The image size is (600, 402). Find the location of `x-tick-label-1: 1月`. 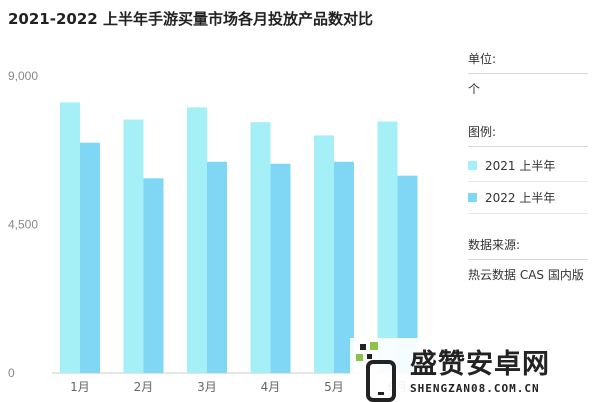

x-tick-label-1: 1月 is located at coordinates (80, 387).